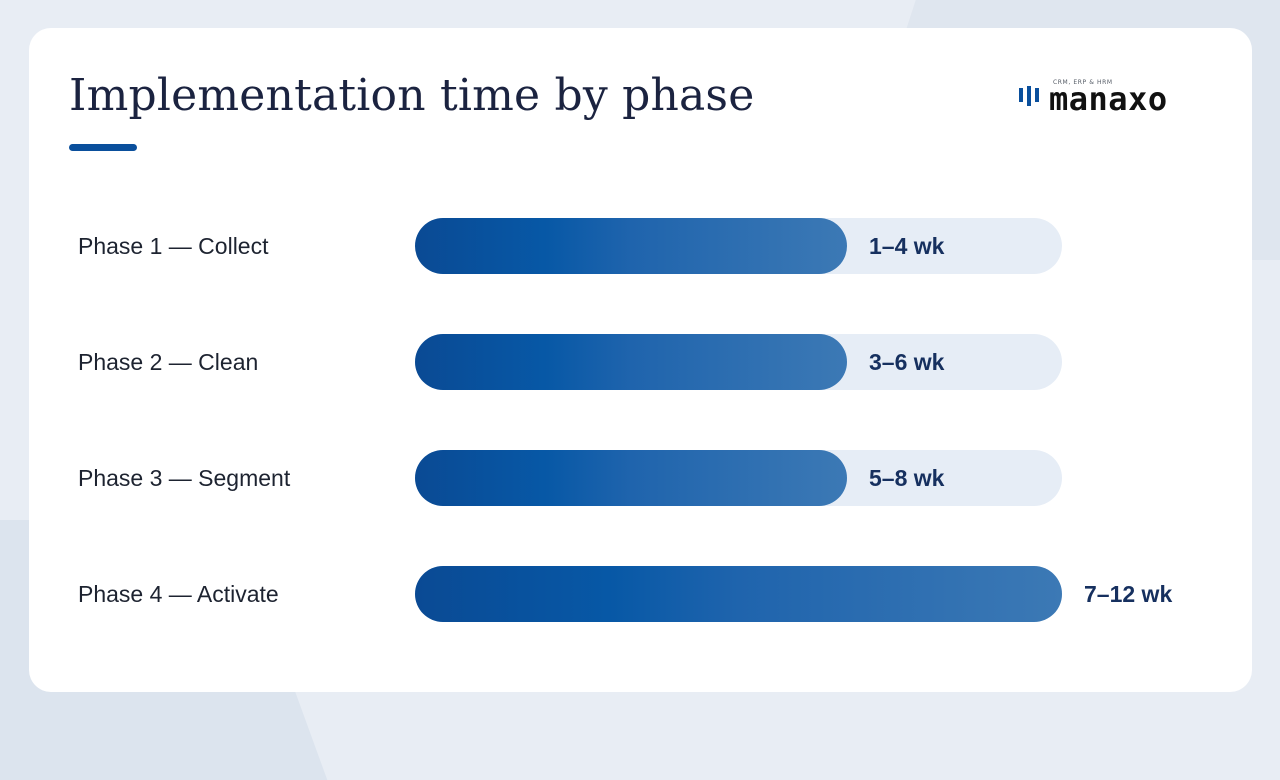  What do you see at coordinates (173, 246) in the screenshot?
I see `phase-label: Phase 1 — Collect` at bounding box center [173, 246].